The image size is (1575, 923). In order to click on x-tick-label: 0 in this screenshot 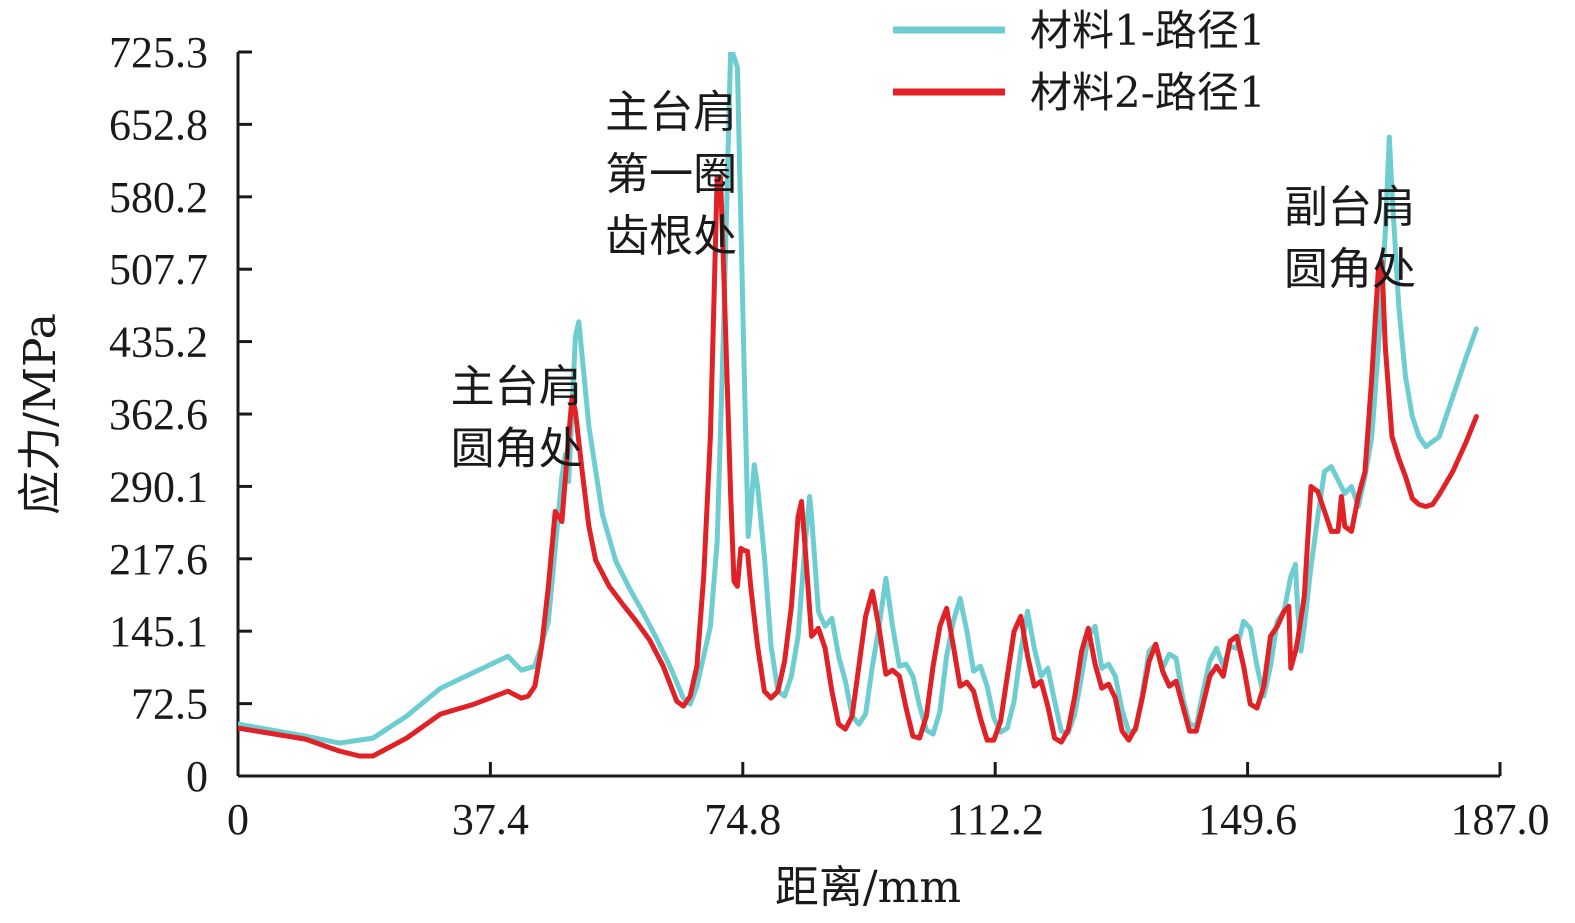, I will do `click(238, 819)`.